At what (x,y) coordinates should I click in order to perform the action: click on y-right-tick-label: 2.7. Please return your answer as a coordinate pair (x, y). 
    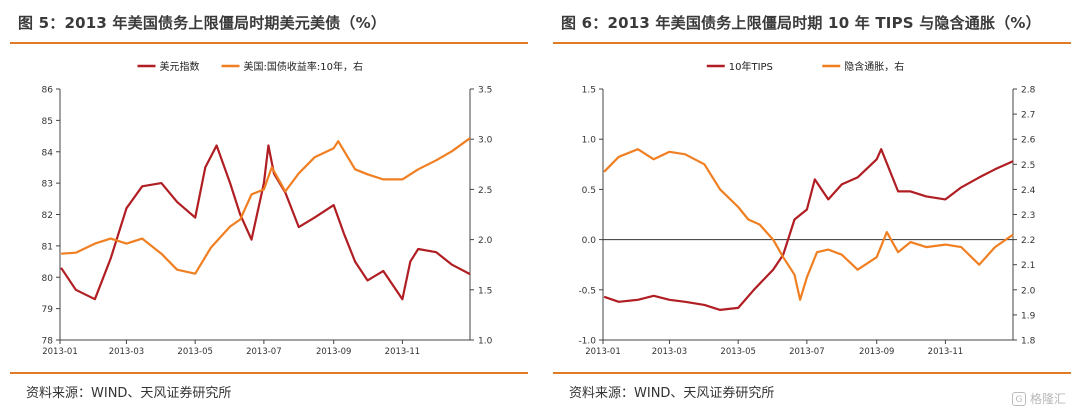
    Looking at the image, I should click on (1028, 116).